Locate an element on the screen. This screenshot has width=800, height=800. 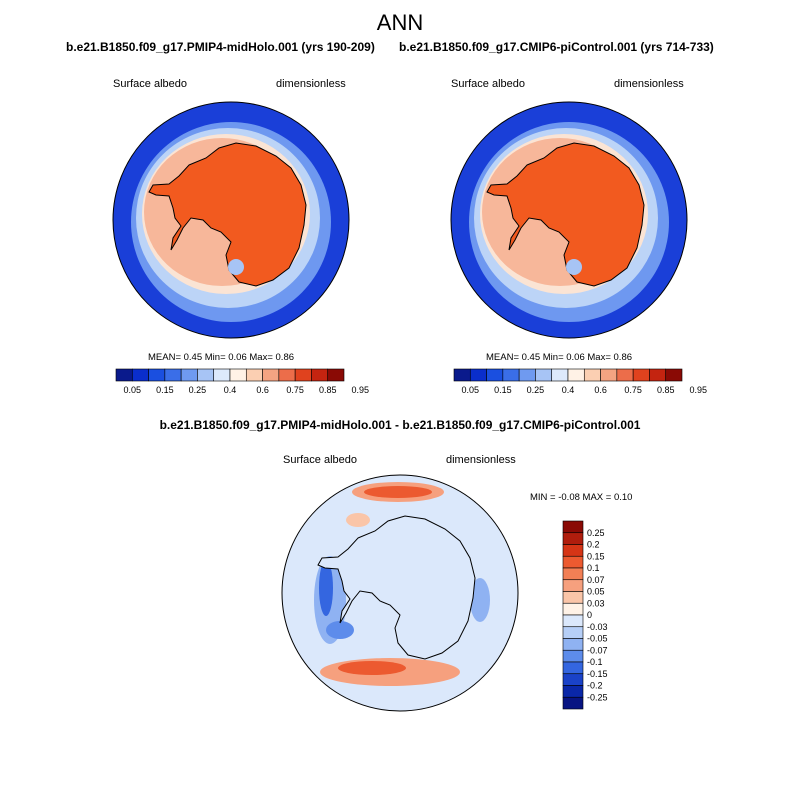
colorbar-diff-tick-label: 0.07 is located at coordinates (596, 580).